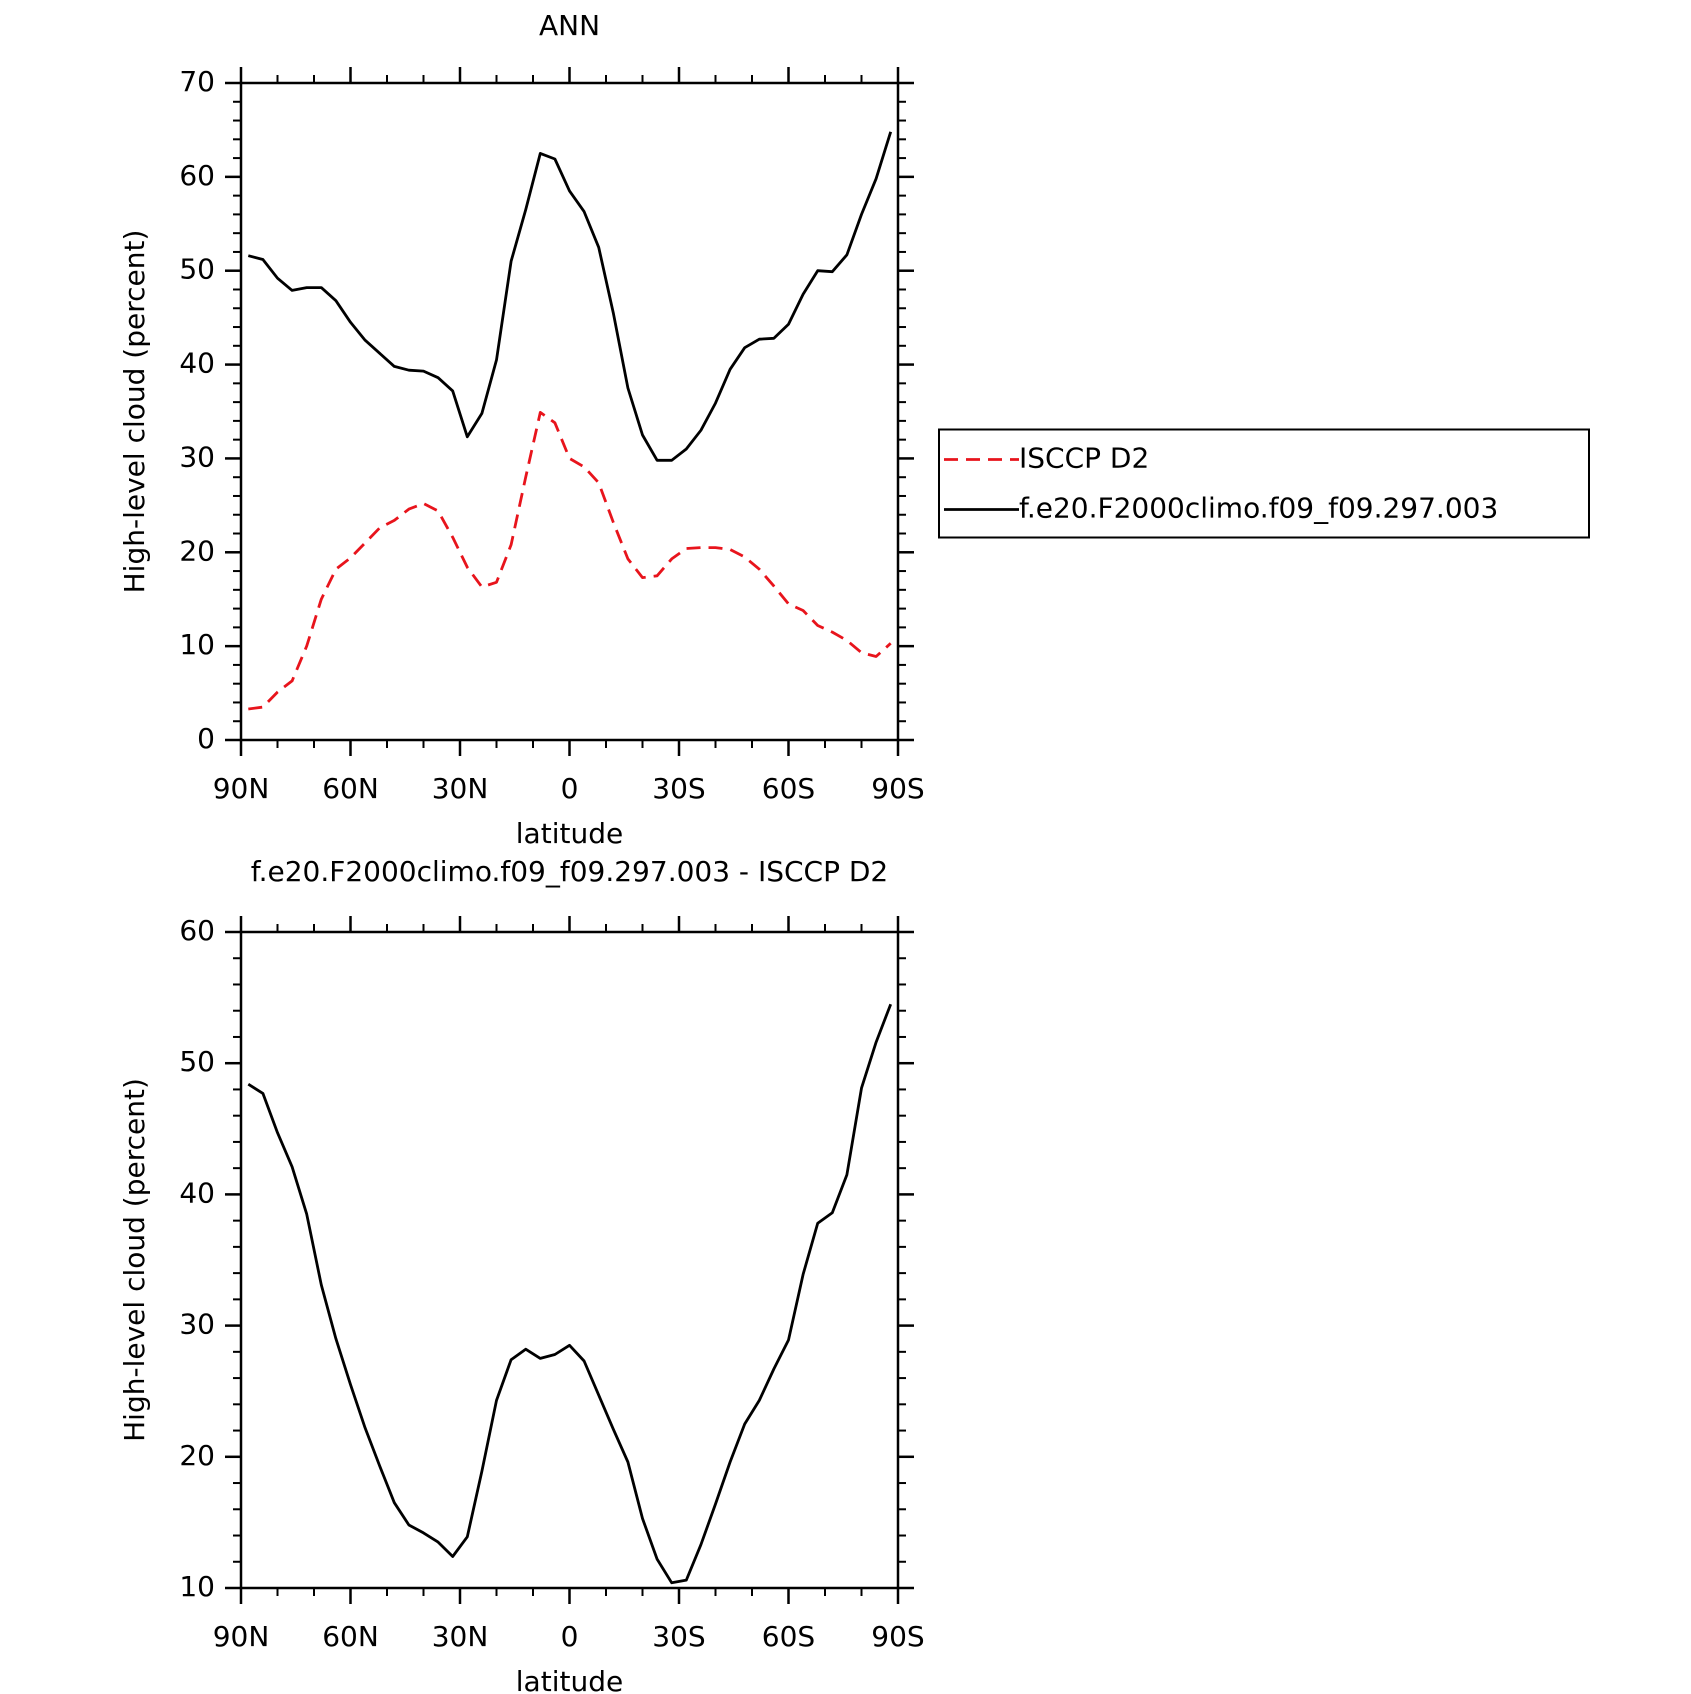  What do you see at coordinates (569, 25) in the screenshot?
I see `chart-title: ANN` at bounding box center [569, 25].